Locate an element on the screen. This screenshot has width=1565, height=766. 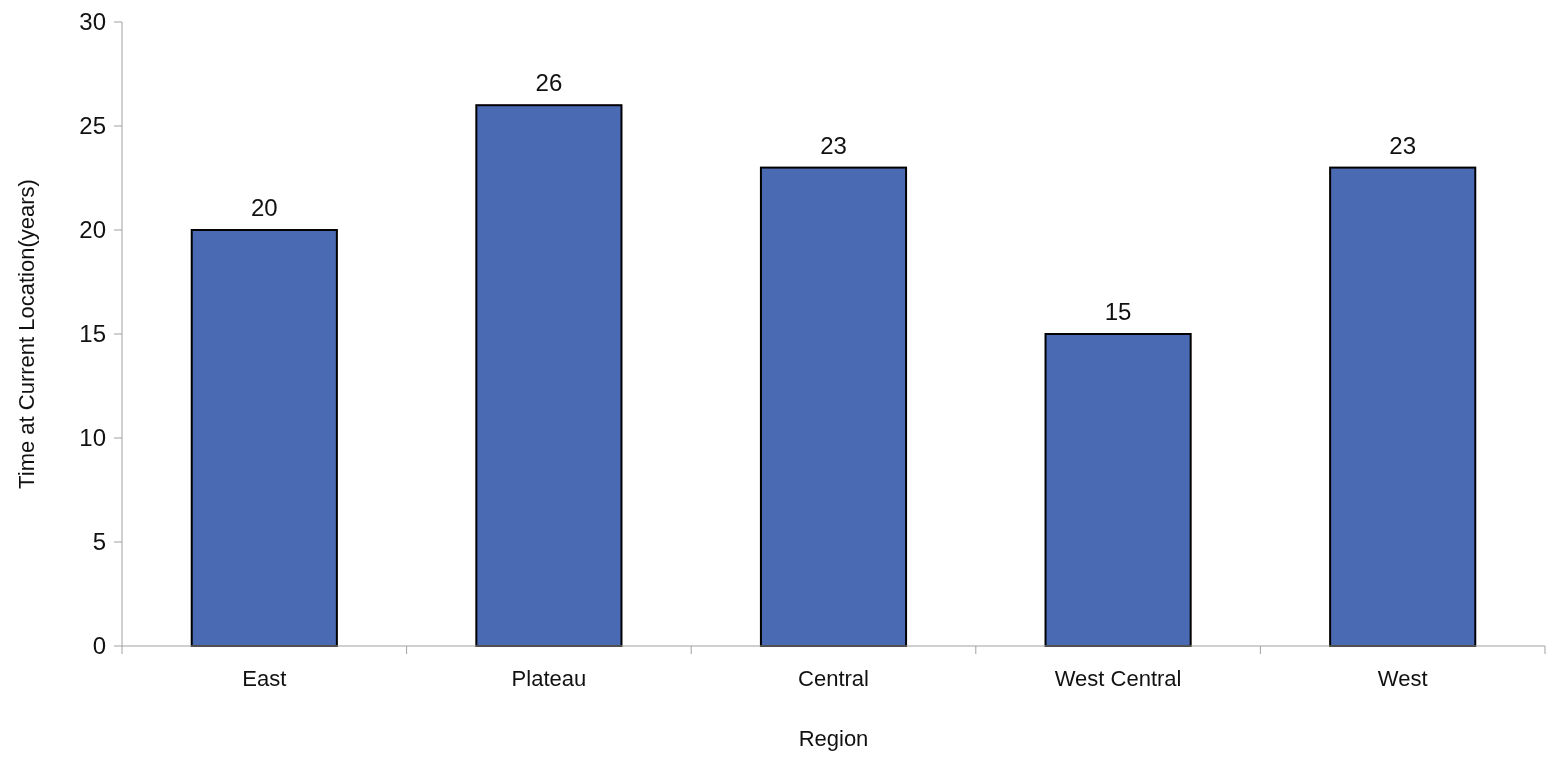
x-axis-title: Region is located at coordinates (833, 738).